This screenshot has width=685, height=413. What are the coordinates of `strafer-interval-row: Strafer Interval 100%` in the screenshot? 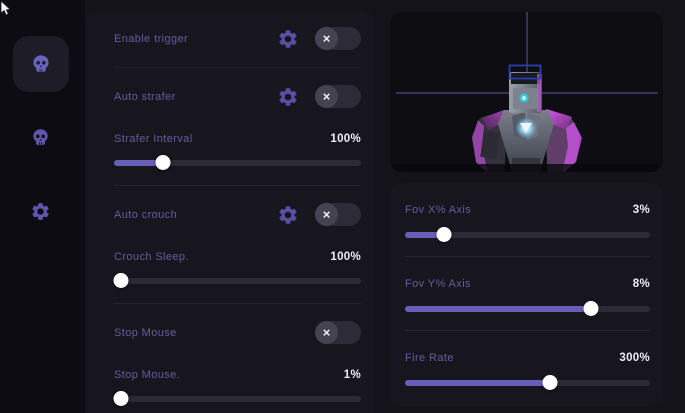 It's located at (237, 137).